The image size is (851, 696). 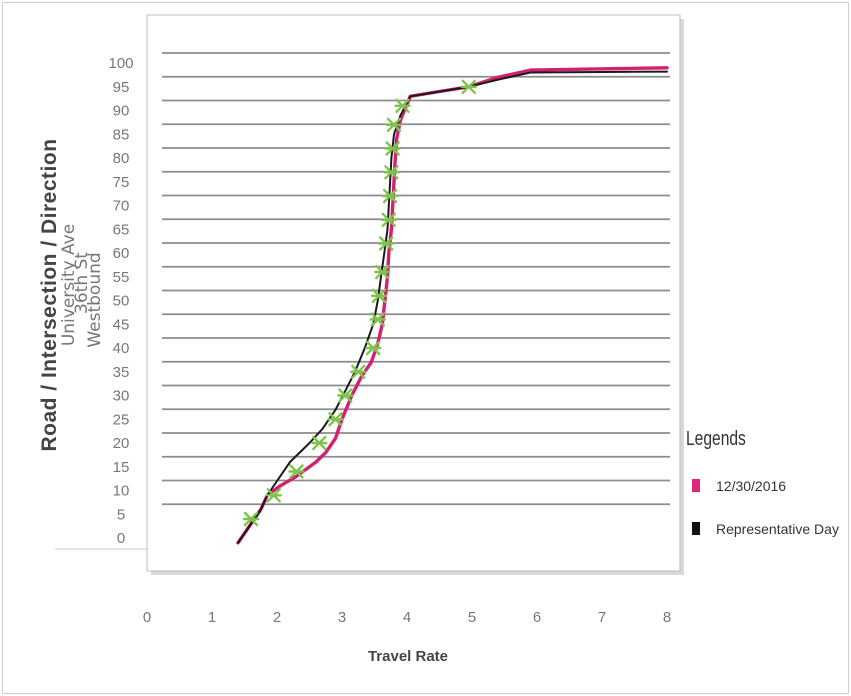 I want to click on y-tick-label: 90, so click(x=121, y=111).